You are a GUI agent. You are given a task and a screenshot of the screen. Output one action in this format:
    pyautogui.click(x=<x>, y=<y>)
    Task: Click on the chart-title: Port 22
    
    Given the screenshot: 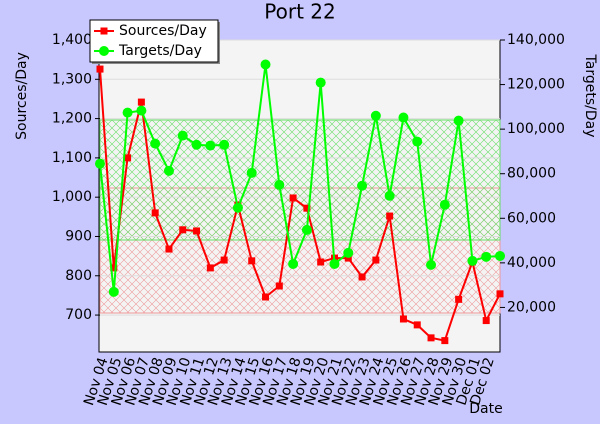 What is the action you would take?
    pyautogui.click(x=299, y=12)
    